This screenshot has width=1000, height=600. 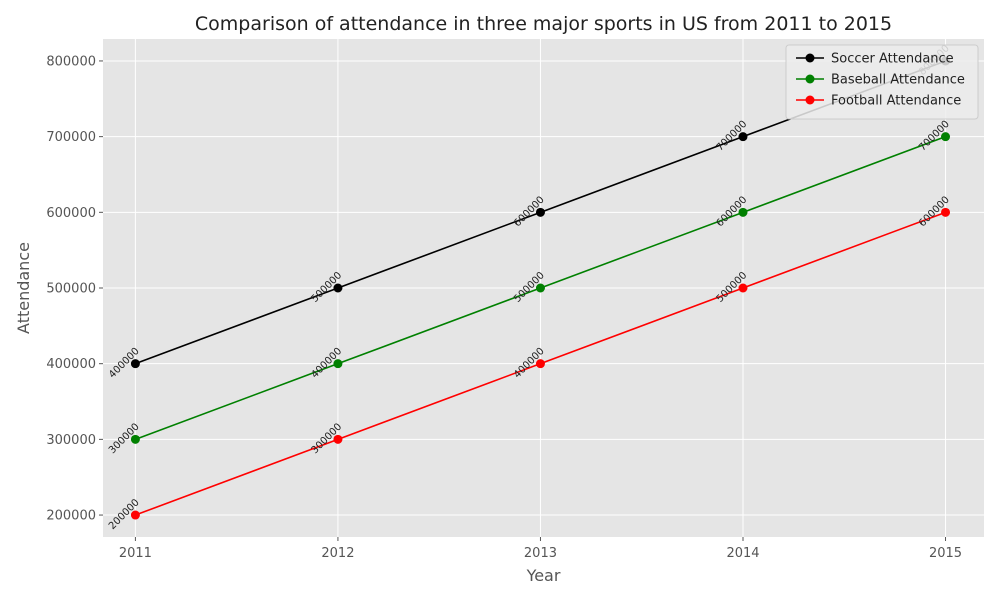 I want to click on y-tick-label: 800000, so click(x=71, y=61).